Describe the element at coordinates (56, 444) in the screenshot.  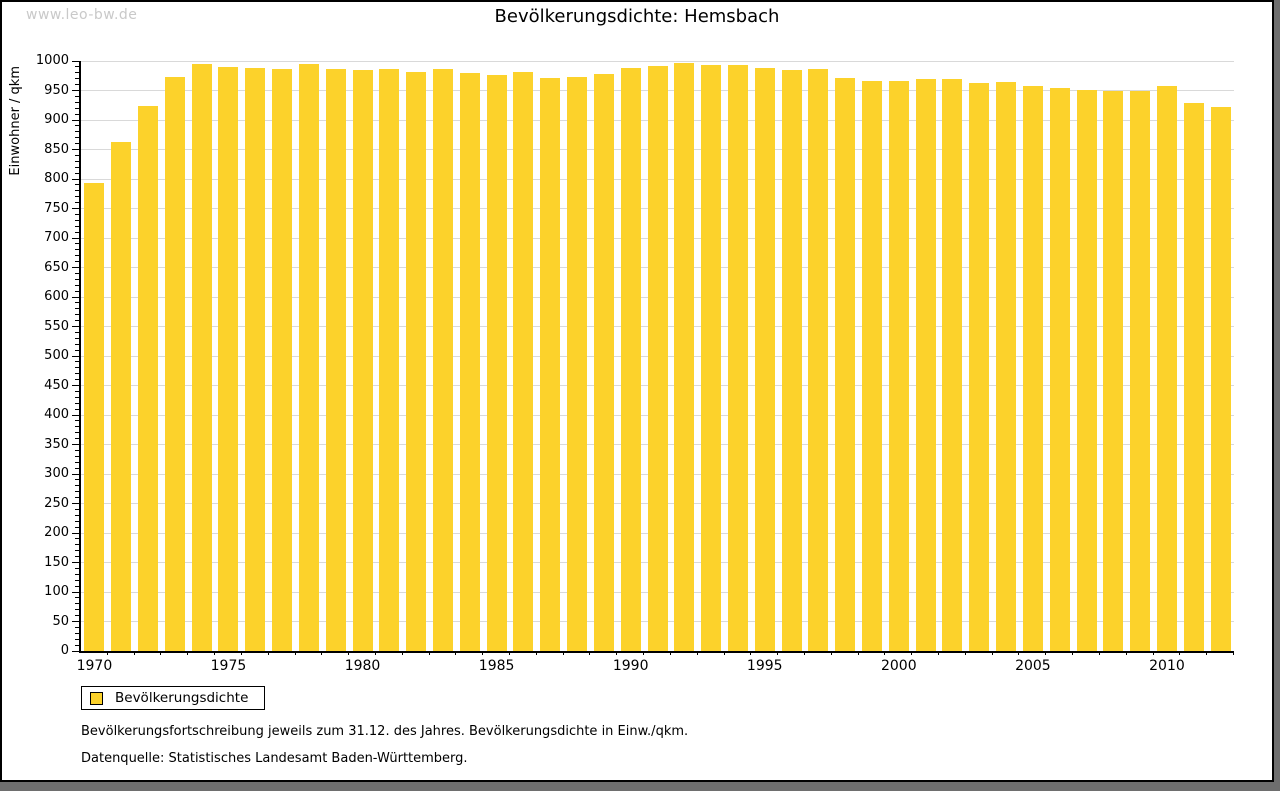
I see `y-axis-tick-label: 350` at that location.